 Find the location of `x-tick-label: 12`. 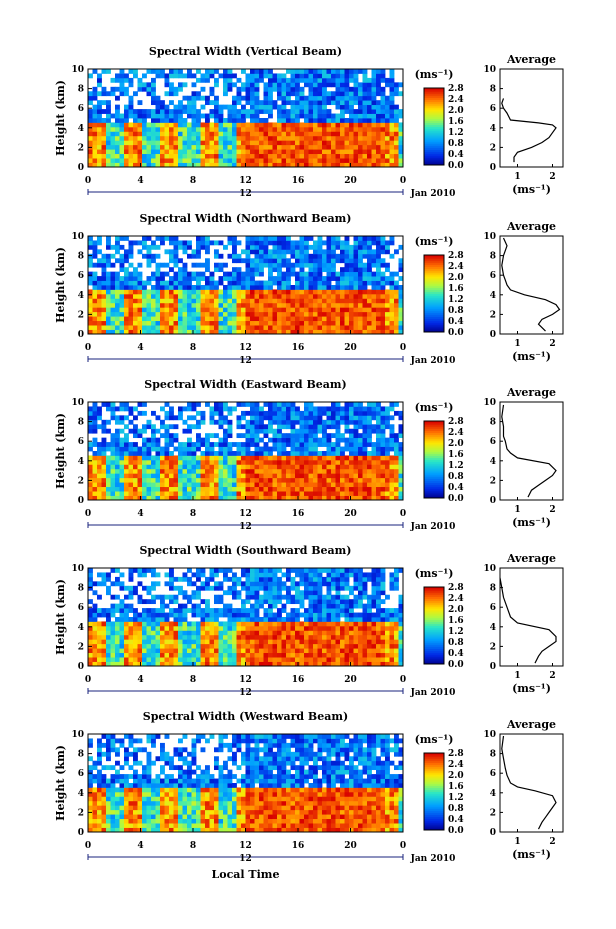

x-tick-label: 12 is located at coordinates (245, 514).